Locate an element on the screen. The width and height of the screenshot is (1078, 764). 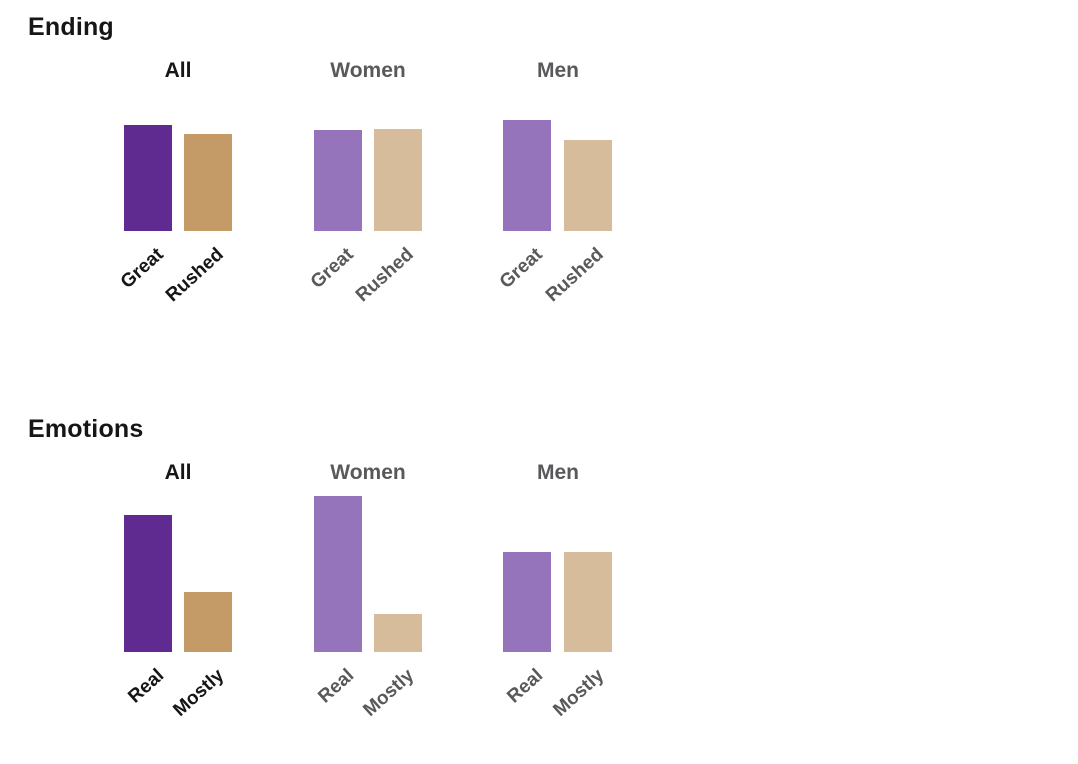
xlabel-emotions-men-real: Real is located at coordinates (525, 686).